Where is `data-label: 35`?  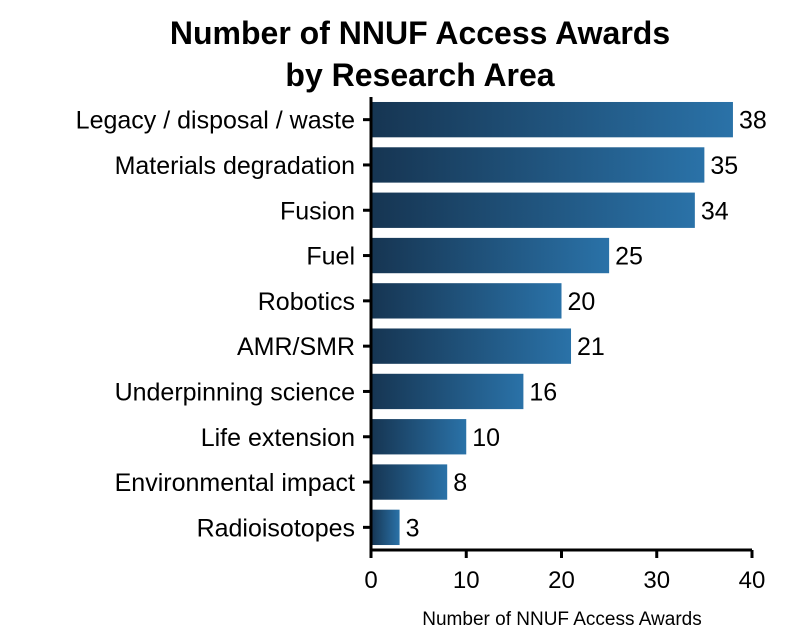
data-label: 35 is located at coordinates (724, 166).